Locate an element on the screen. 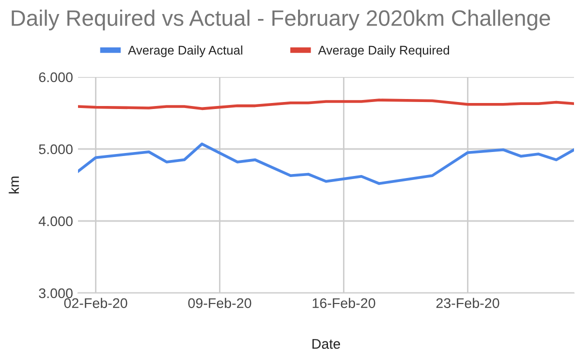  y-tick-label: 4.000 is located at coordinates (55, 221).